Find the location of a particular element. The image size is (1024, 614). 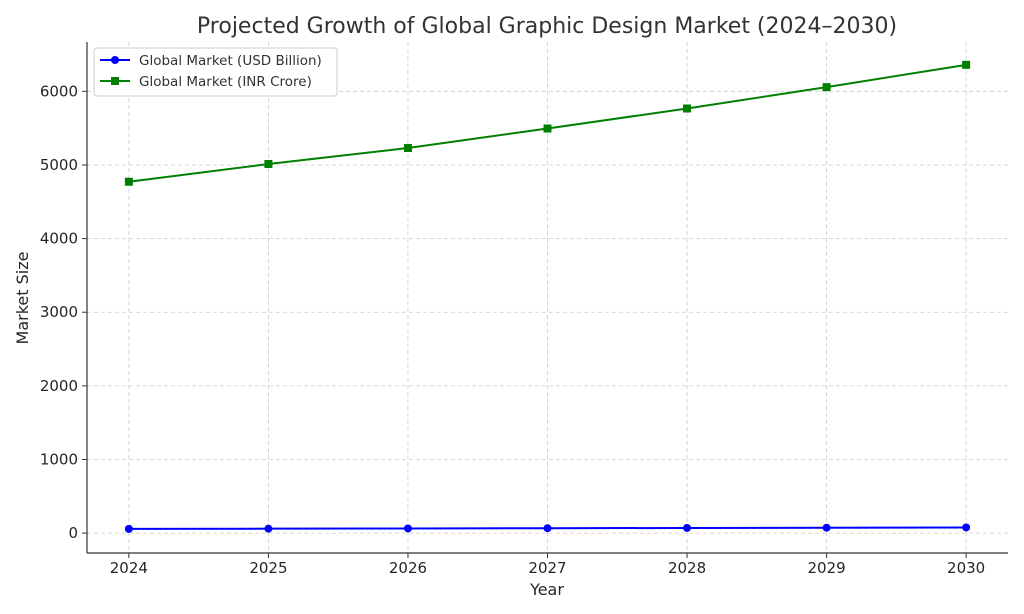

legend-label-usd: Global Market (USD Billion) is located at coordinates (230, 61).